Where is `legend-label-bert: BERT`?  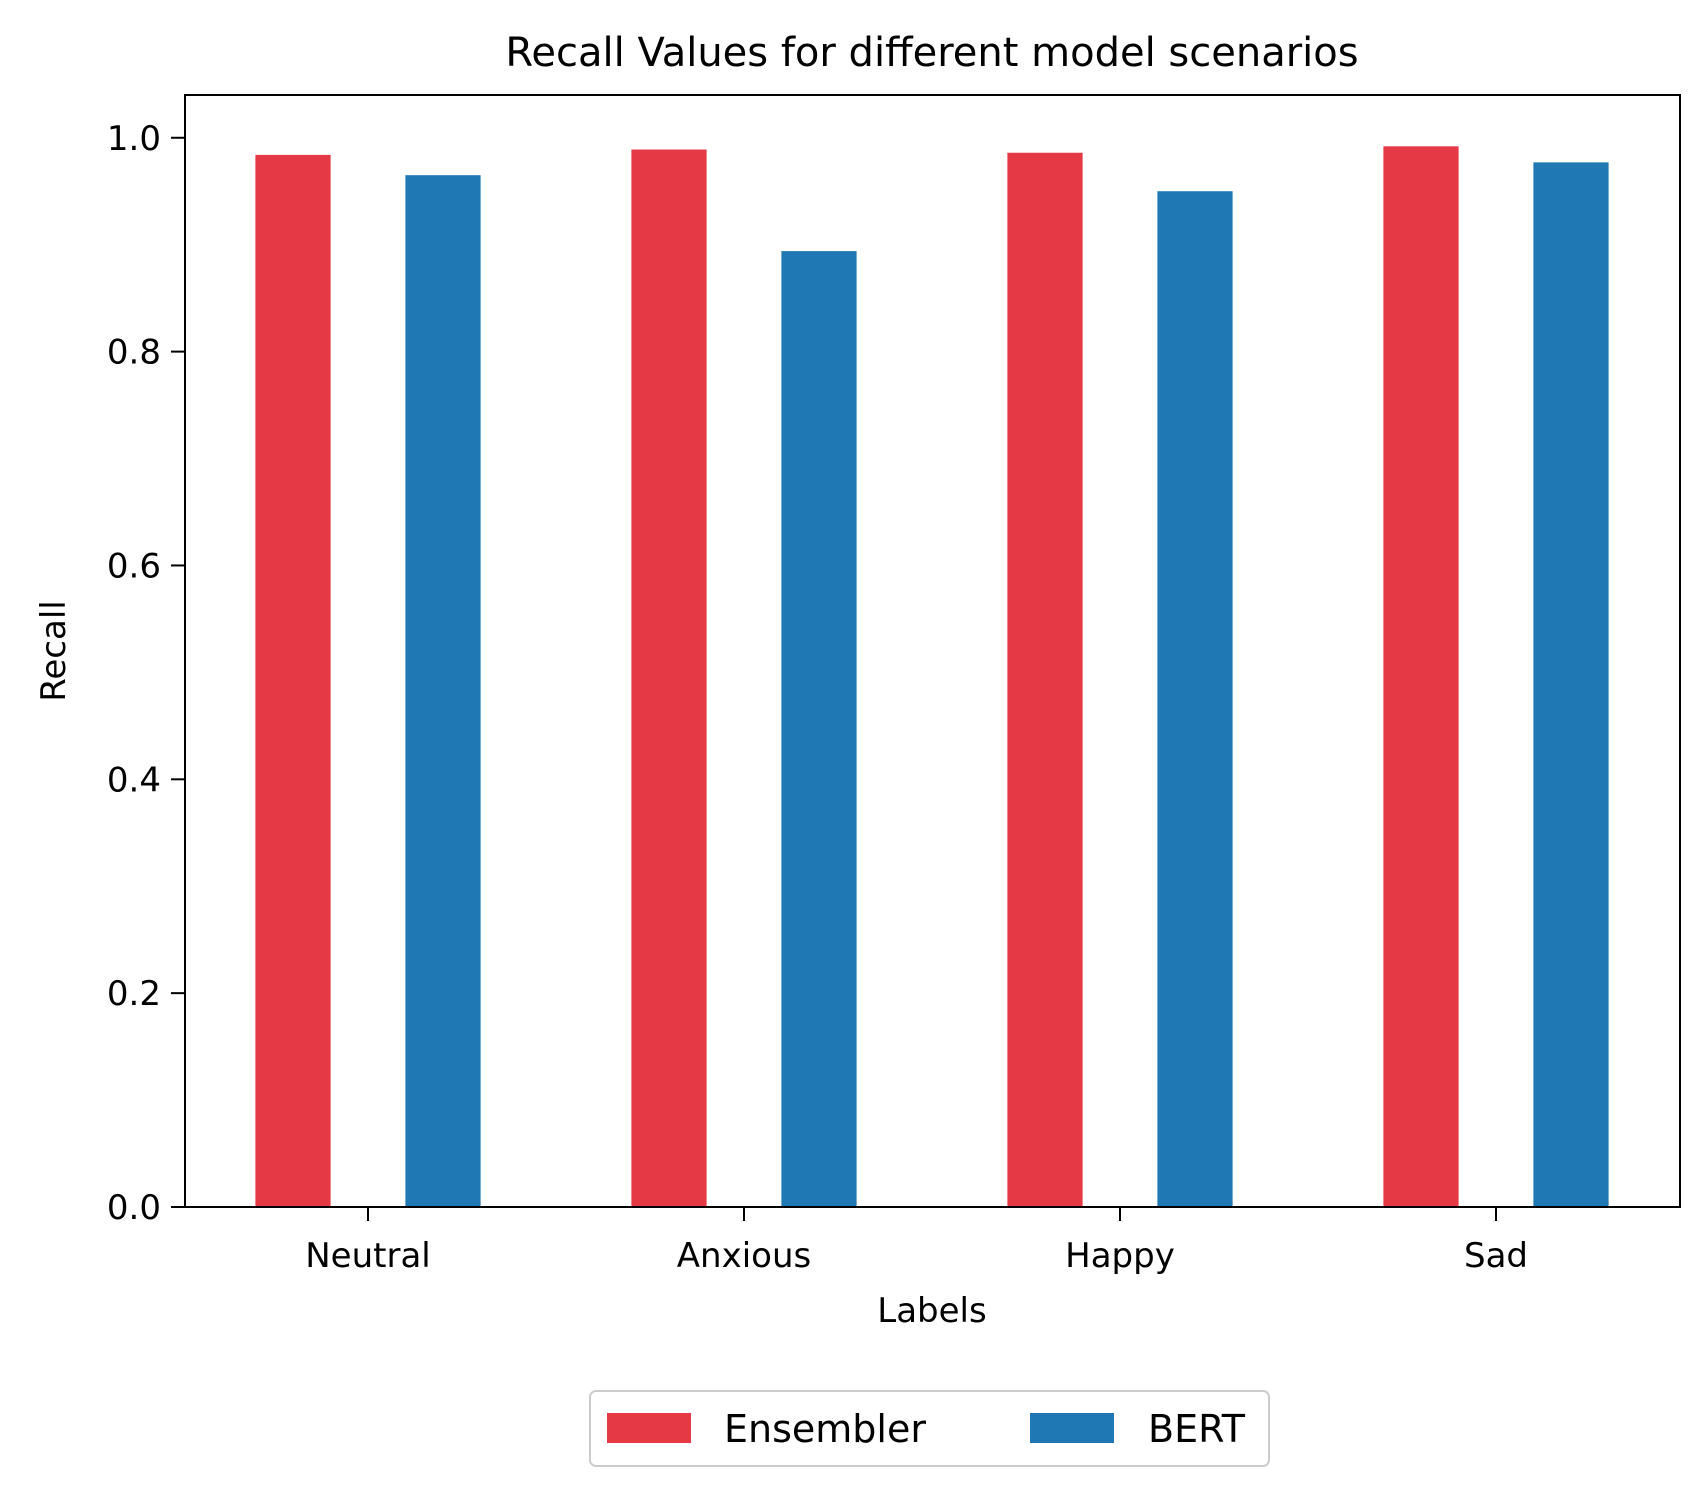 legend-label-bert: BERT is located at coordinates (1197, 1429).